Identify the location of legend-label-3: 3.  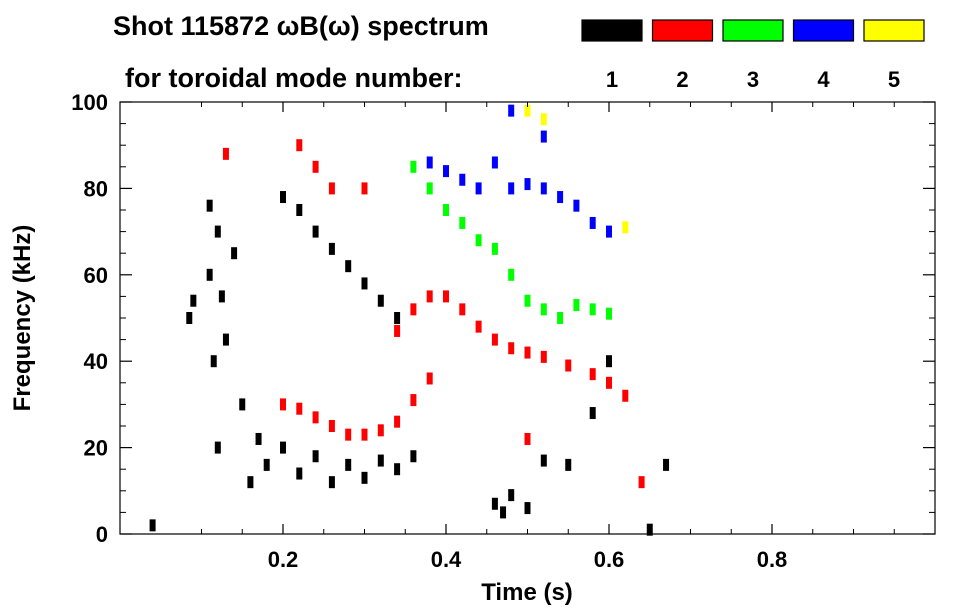
(753, 79).